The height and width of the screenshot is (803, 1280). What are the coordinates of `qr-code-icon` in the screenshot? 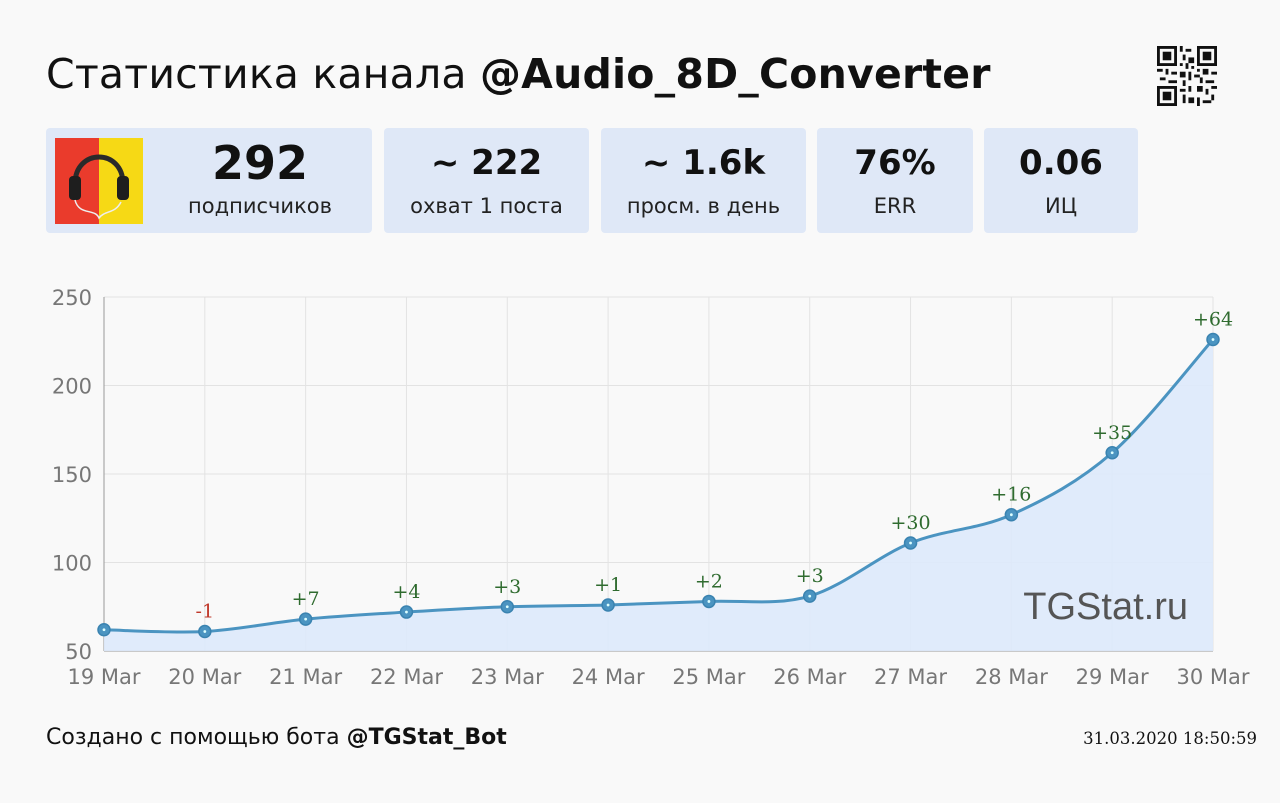 It's located at (1187, 76).